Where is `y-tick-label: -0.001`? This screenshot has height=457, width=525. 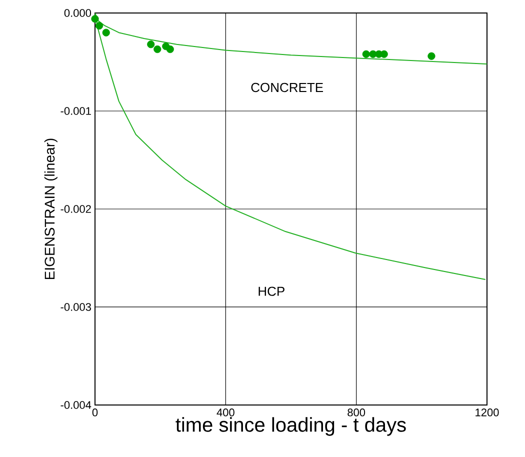
y-tick-label: -0.001 is located at coordinates (75, 111).